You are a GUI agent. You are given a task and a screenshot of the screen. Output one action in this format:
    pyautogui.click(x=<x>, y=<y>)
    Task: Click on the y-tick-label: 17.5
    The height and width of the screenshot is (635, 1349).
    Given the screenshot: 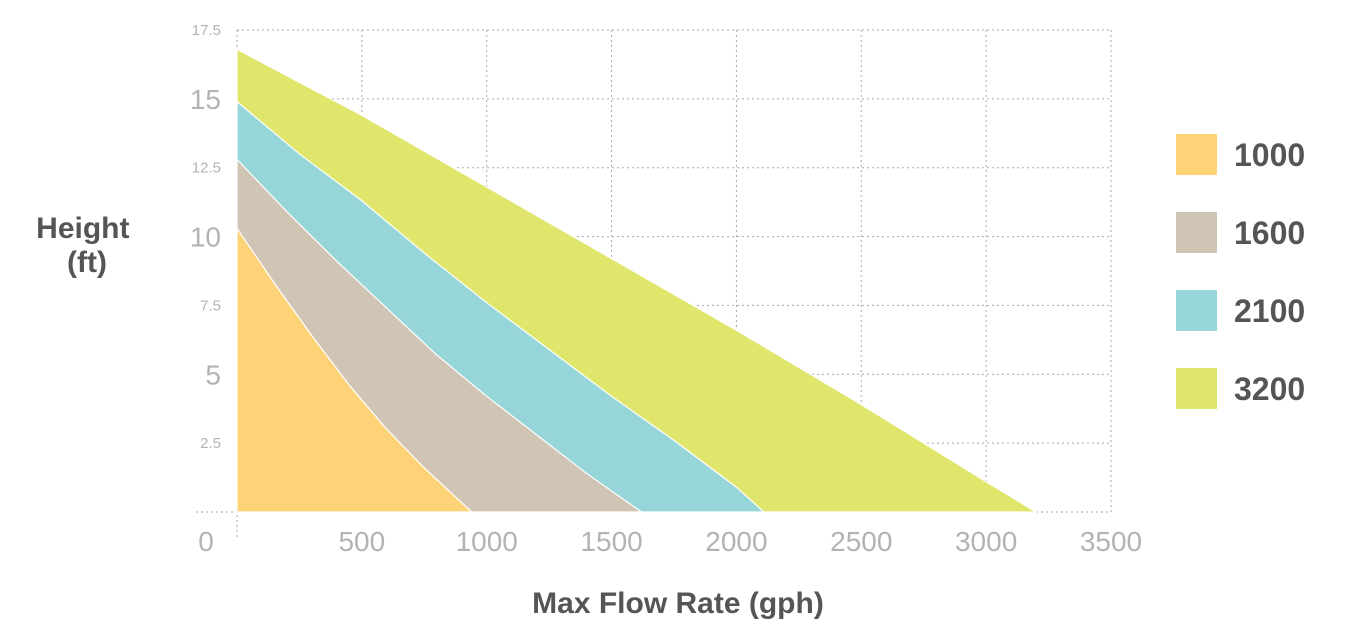 What is the action you would take?
    pyautogui.click(x=206, y=30)
    